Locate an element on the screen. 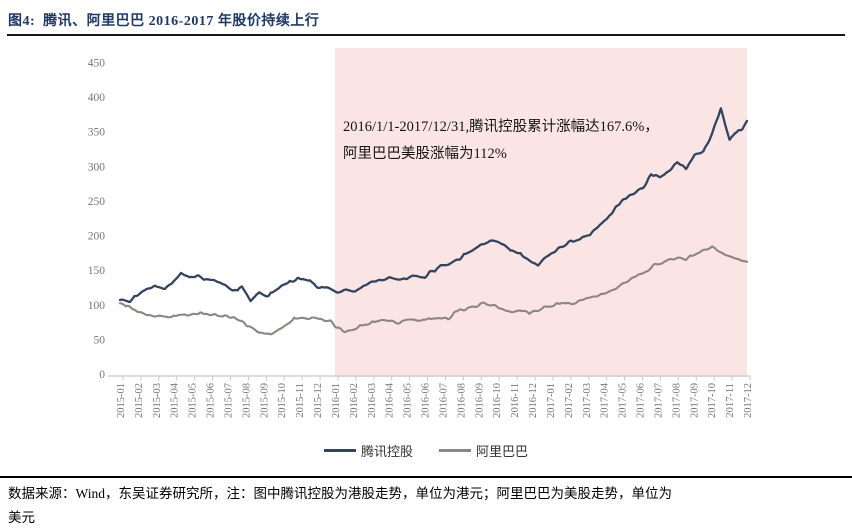 This screenshot has width=852, height=530. x-axis-label: 2017-01 is located at coordinates (551, 400).